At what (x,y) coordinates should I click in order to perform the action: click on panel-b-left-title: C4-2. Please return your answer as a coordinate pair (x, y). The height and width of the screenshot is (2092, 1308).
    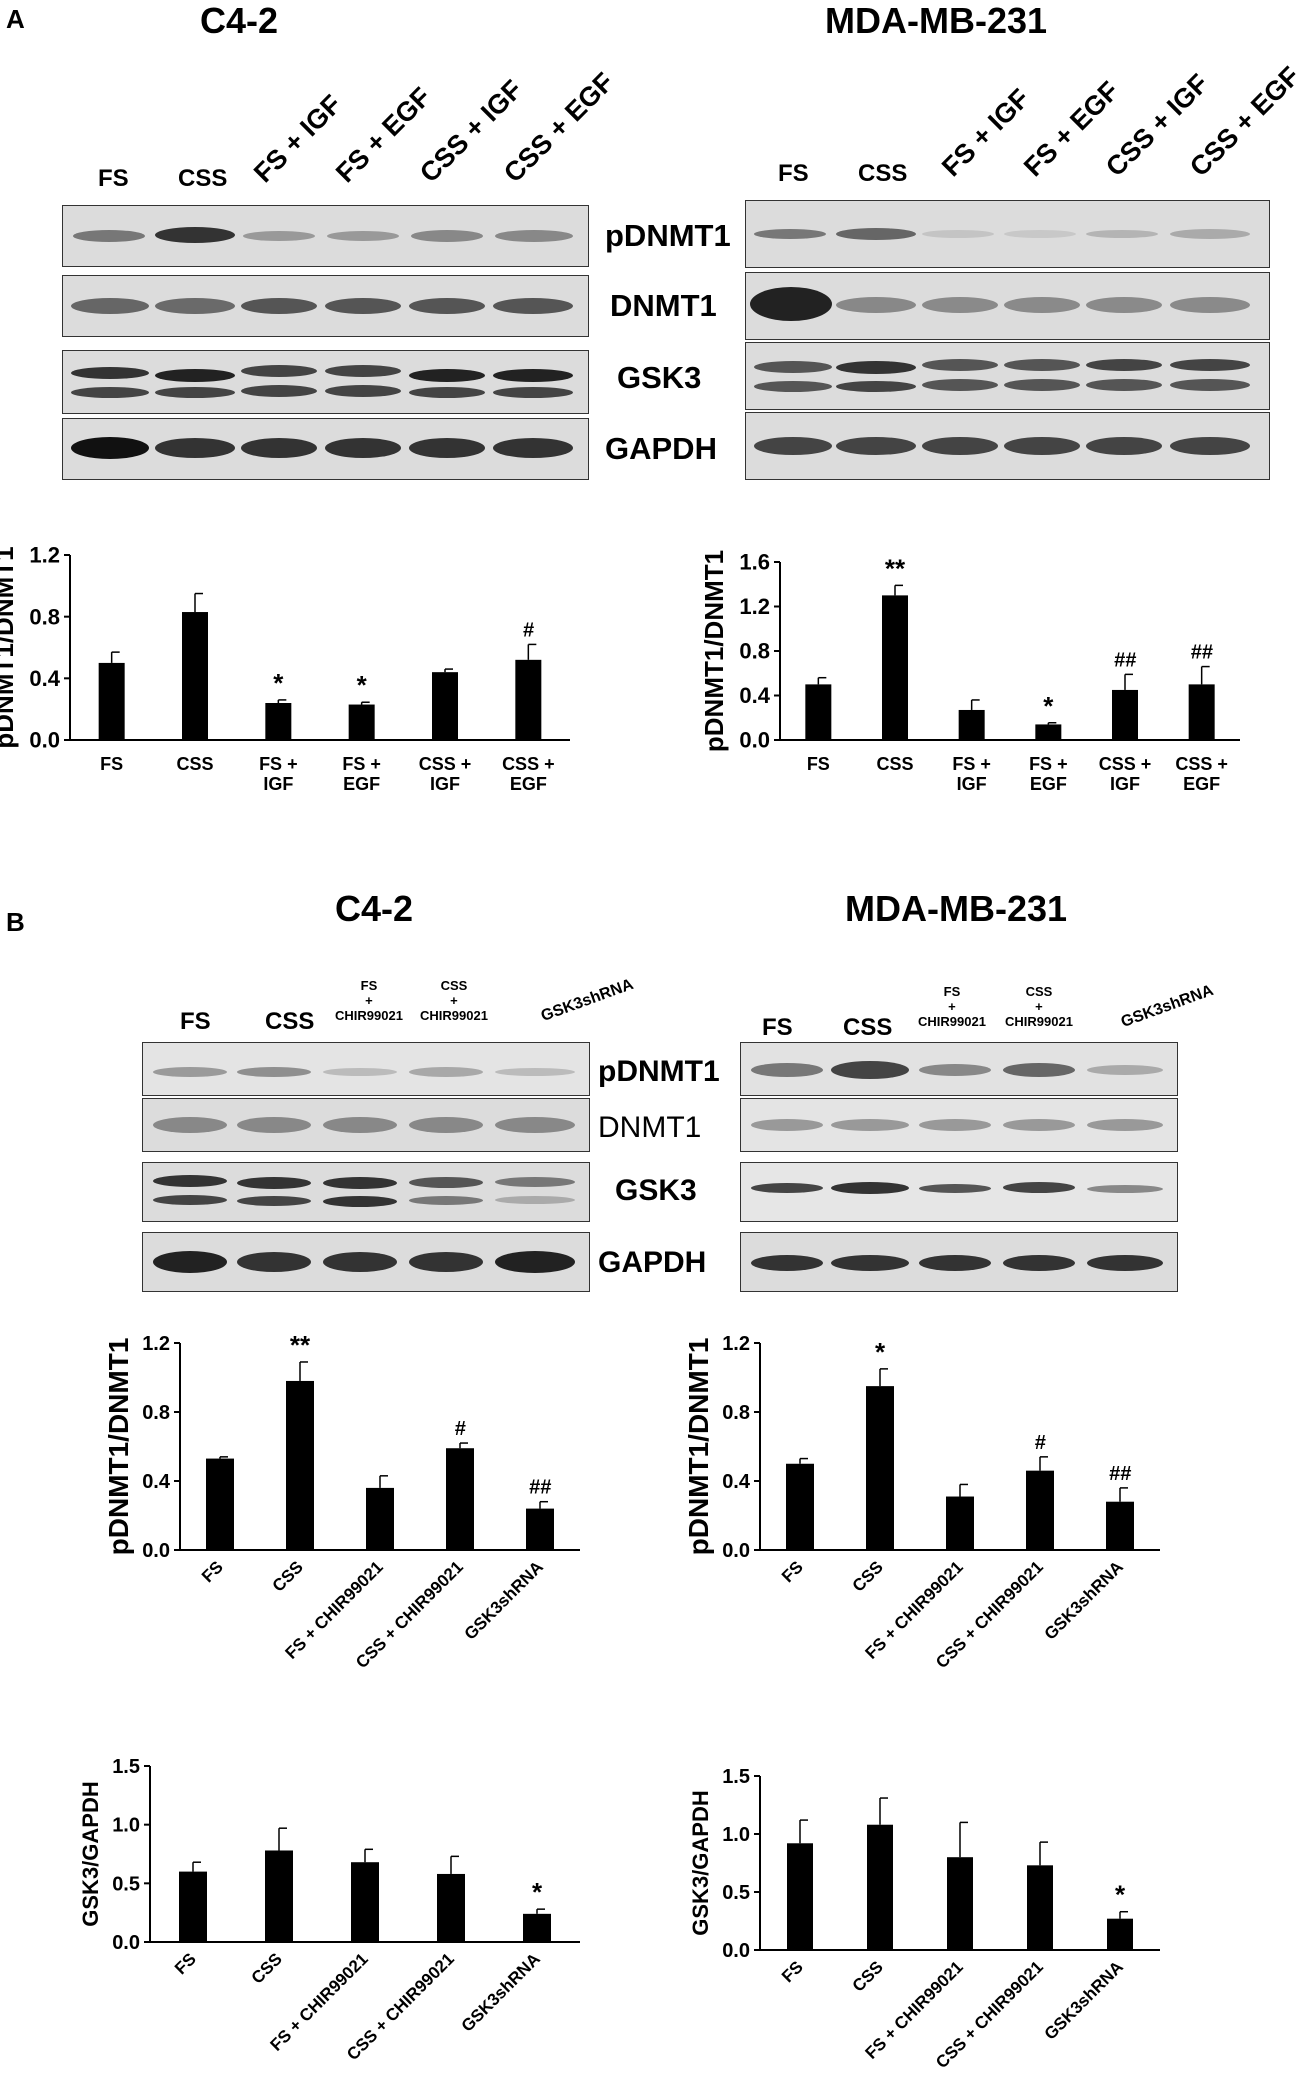
    Looking at the image, I should click on (374, 908).